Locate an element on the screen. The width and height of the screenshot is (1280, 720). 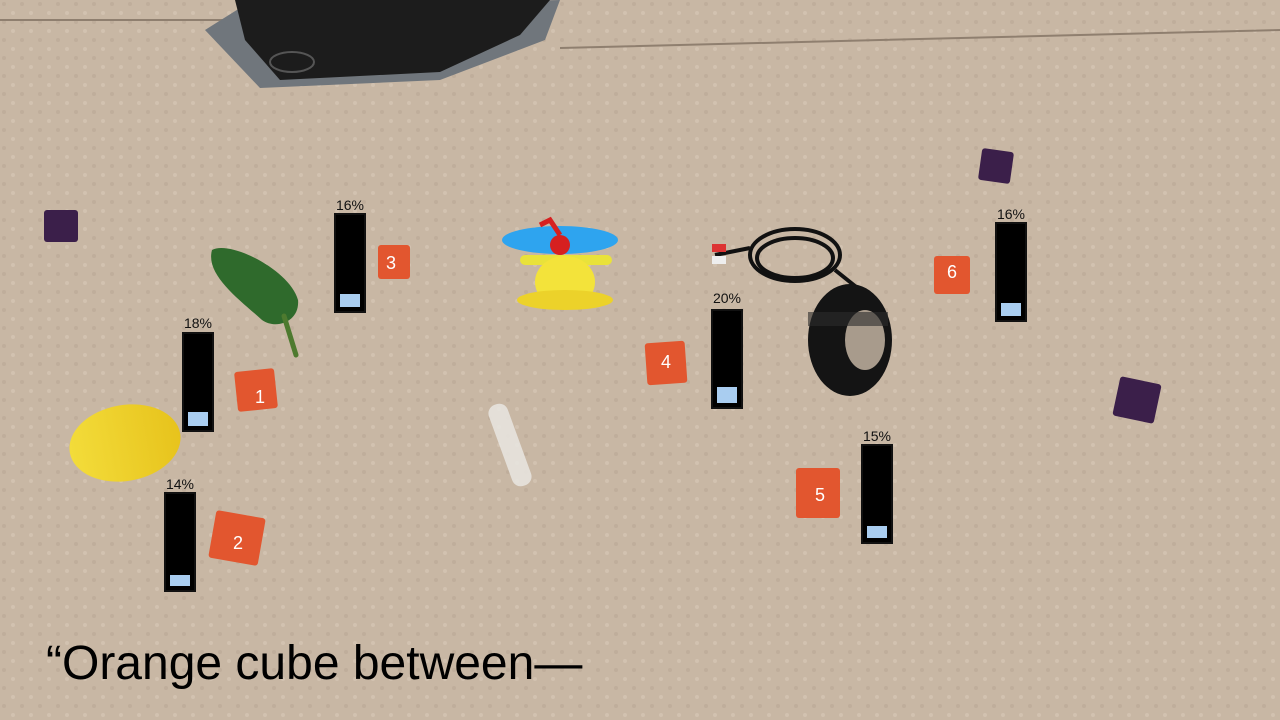
red-plug is located at coordinates (719, 248).